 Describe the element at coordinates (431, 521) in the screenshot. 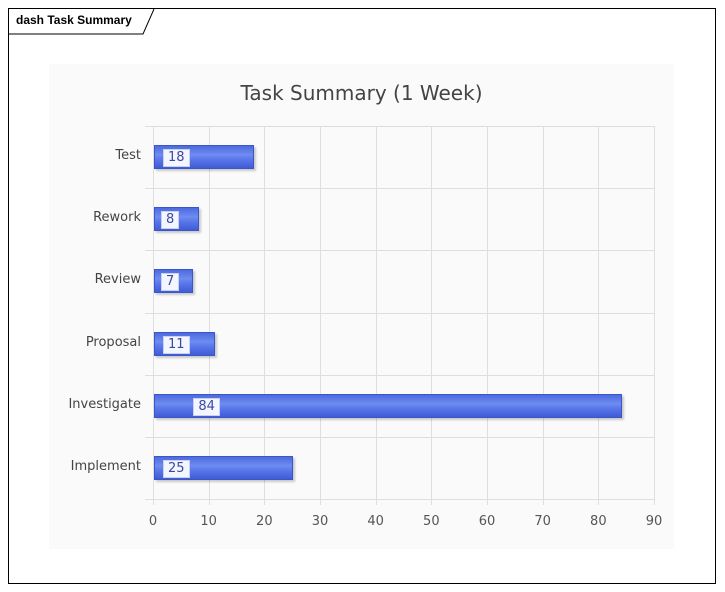

I see `x-tick-label: 50` at that location.